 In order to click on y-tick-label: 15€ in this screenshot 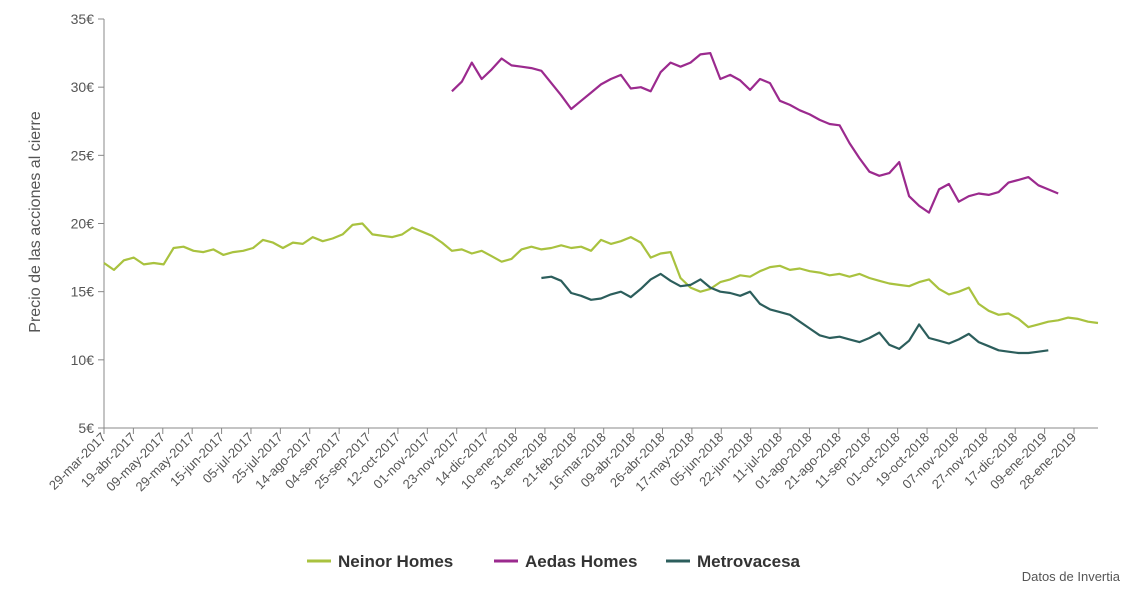, I will do `click(83, 292)`.